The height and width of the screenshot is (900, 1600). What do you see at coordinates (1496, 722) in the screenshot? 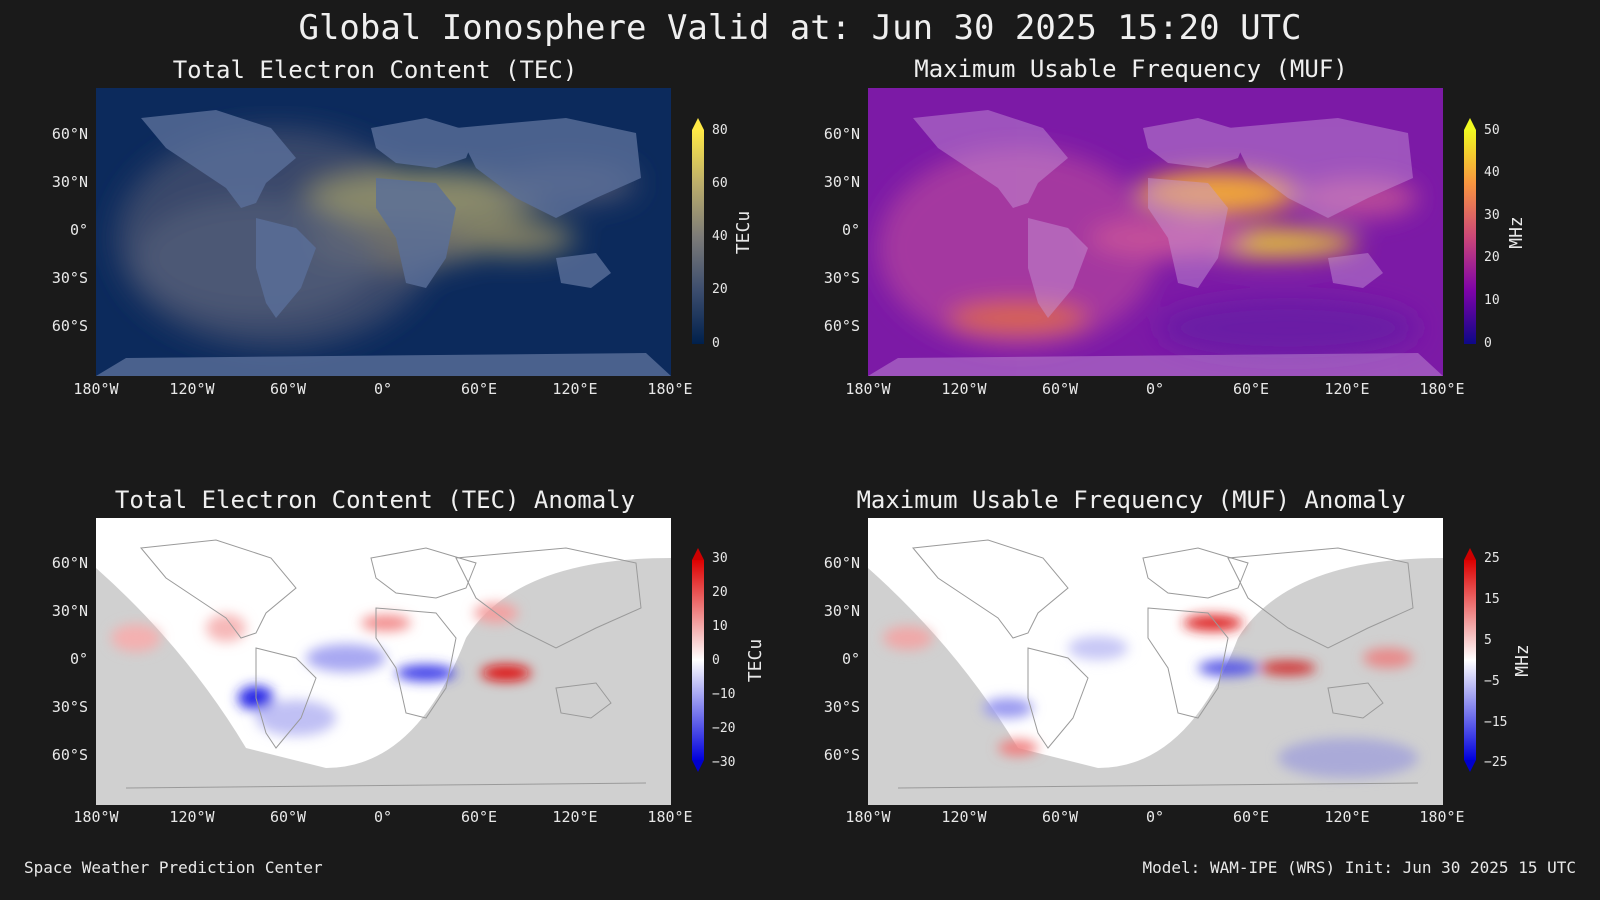
I see `colorbar-tick: −15` at bounding box center [1496, 722].